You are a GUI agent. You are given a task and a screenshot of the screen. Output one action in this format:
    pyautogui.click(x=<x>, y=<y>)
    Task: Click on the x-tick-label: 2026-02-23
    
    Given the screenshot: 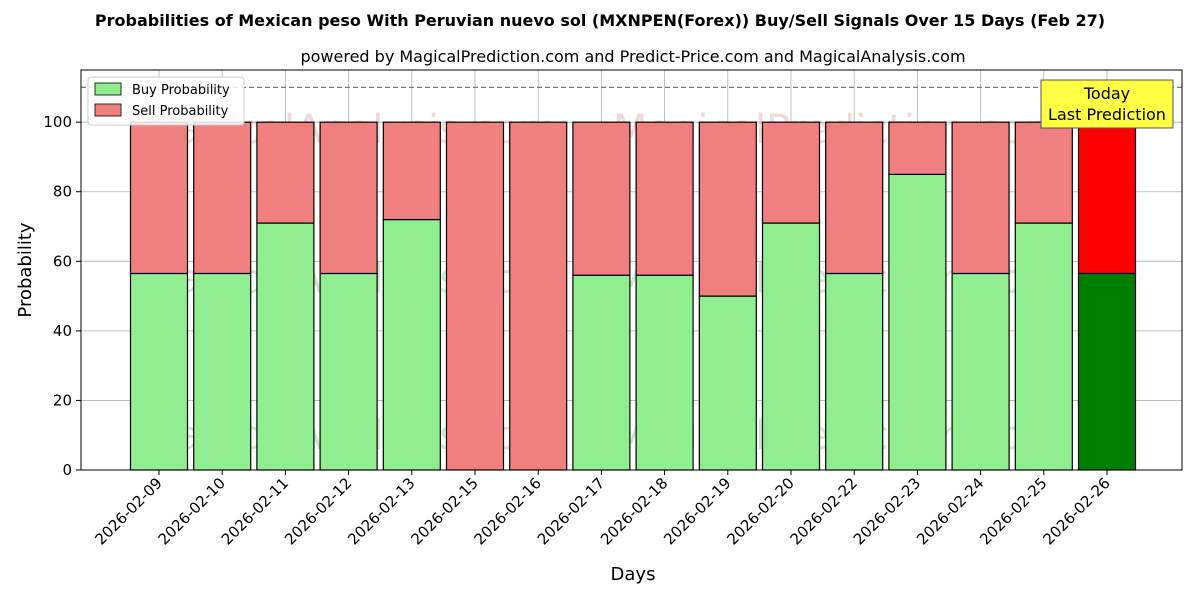 What is the action you would take?
    pyautogui.click(x=887, y=511)
    